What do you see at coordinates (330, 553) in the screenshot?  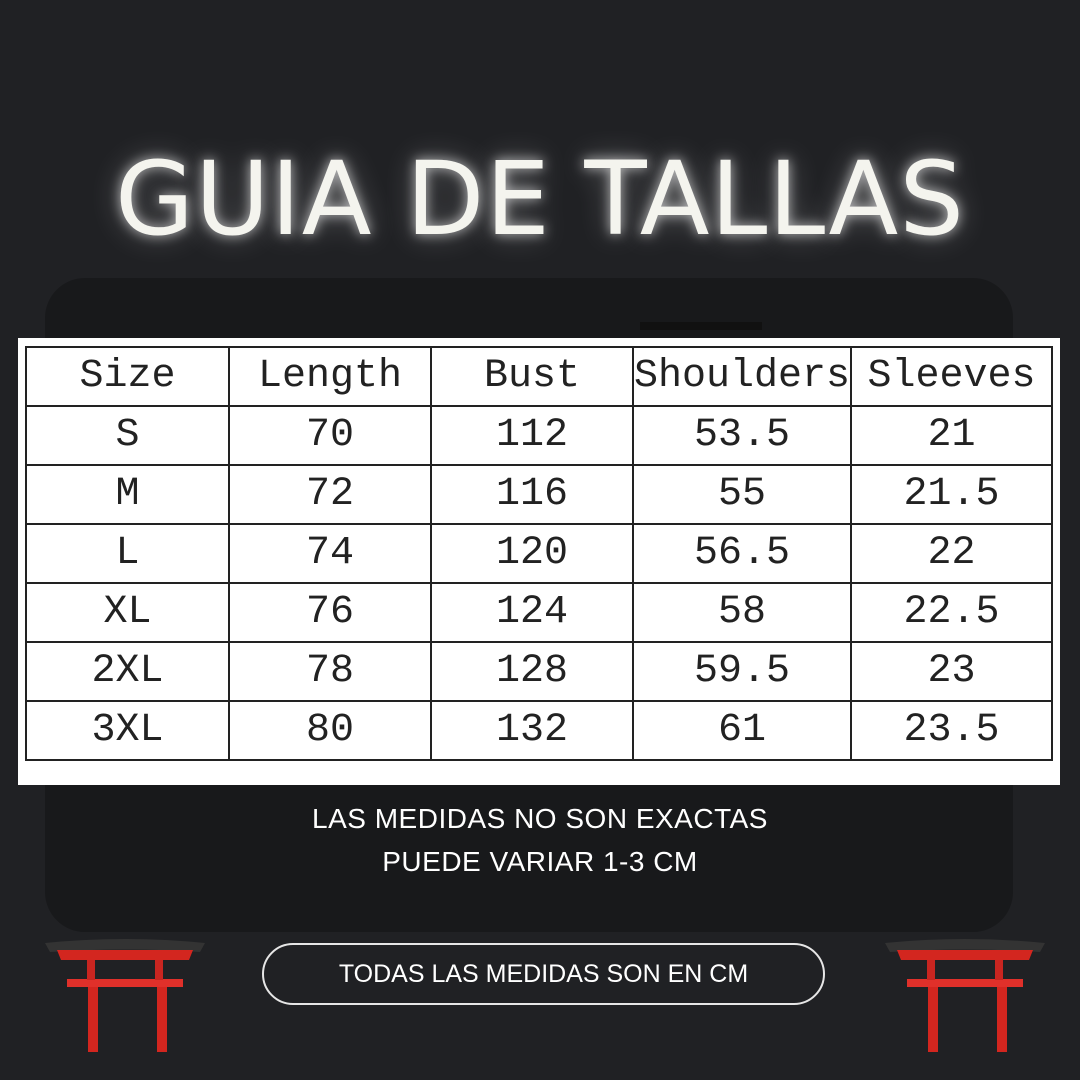 I see `table-cell: 74` at bounding box center [330, 553].